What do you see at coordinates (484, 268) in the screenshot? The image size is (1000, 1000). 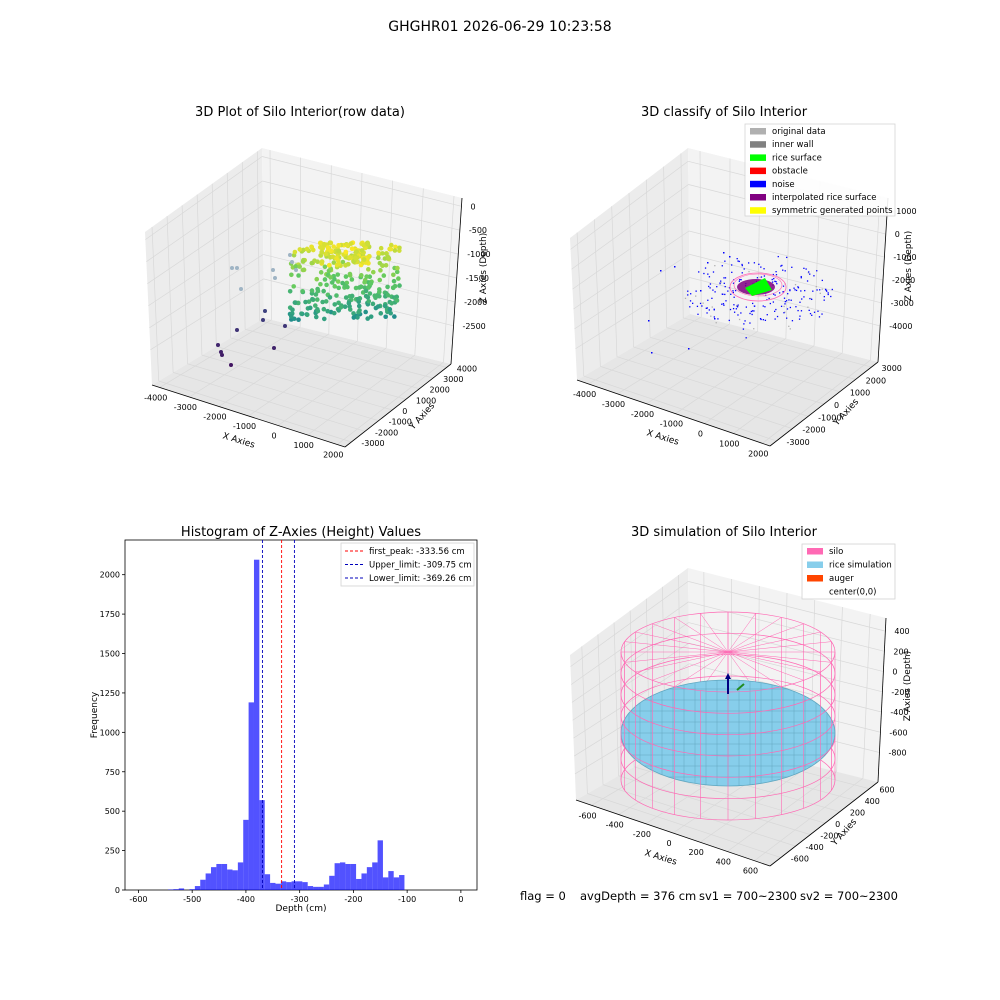 I see `panel1-zlabel: Z Axies (Depth)` at bounding box center [484, 268].